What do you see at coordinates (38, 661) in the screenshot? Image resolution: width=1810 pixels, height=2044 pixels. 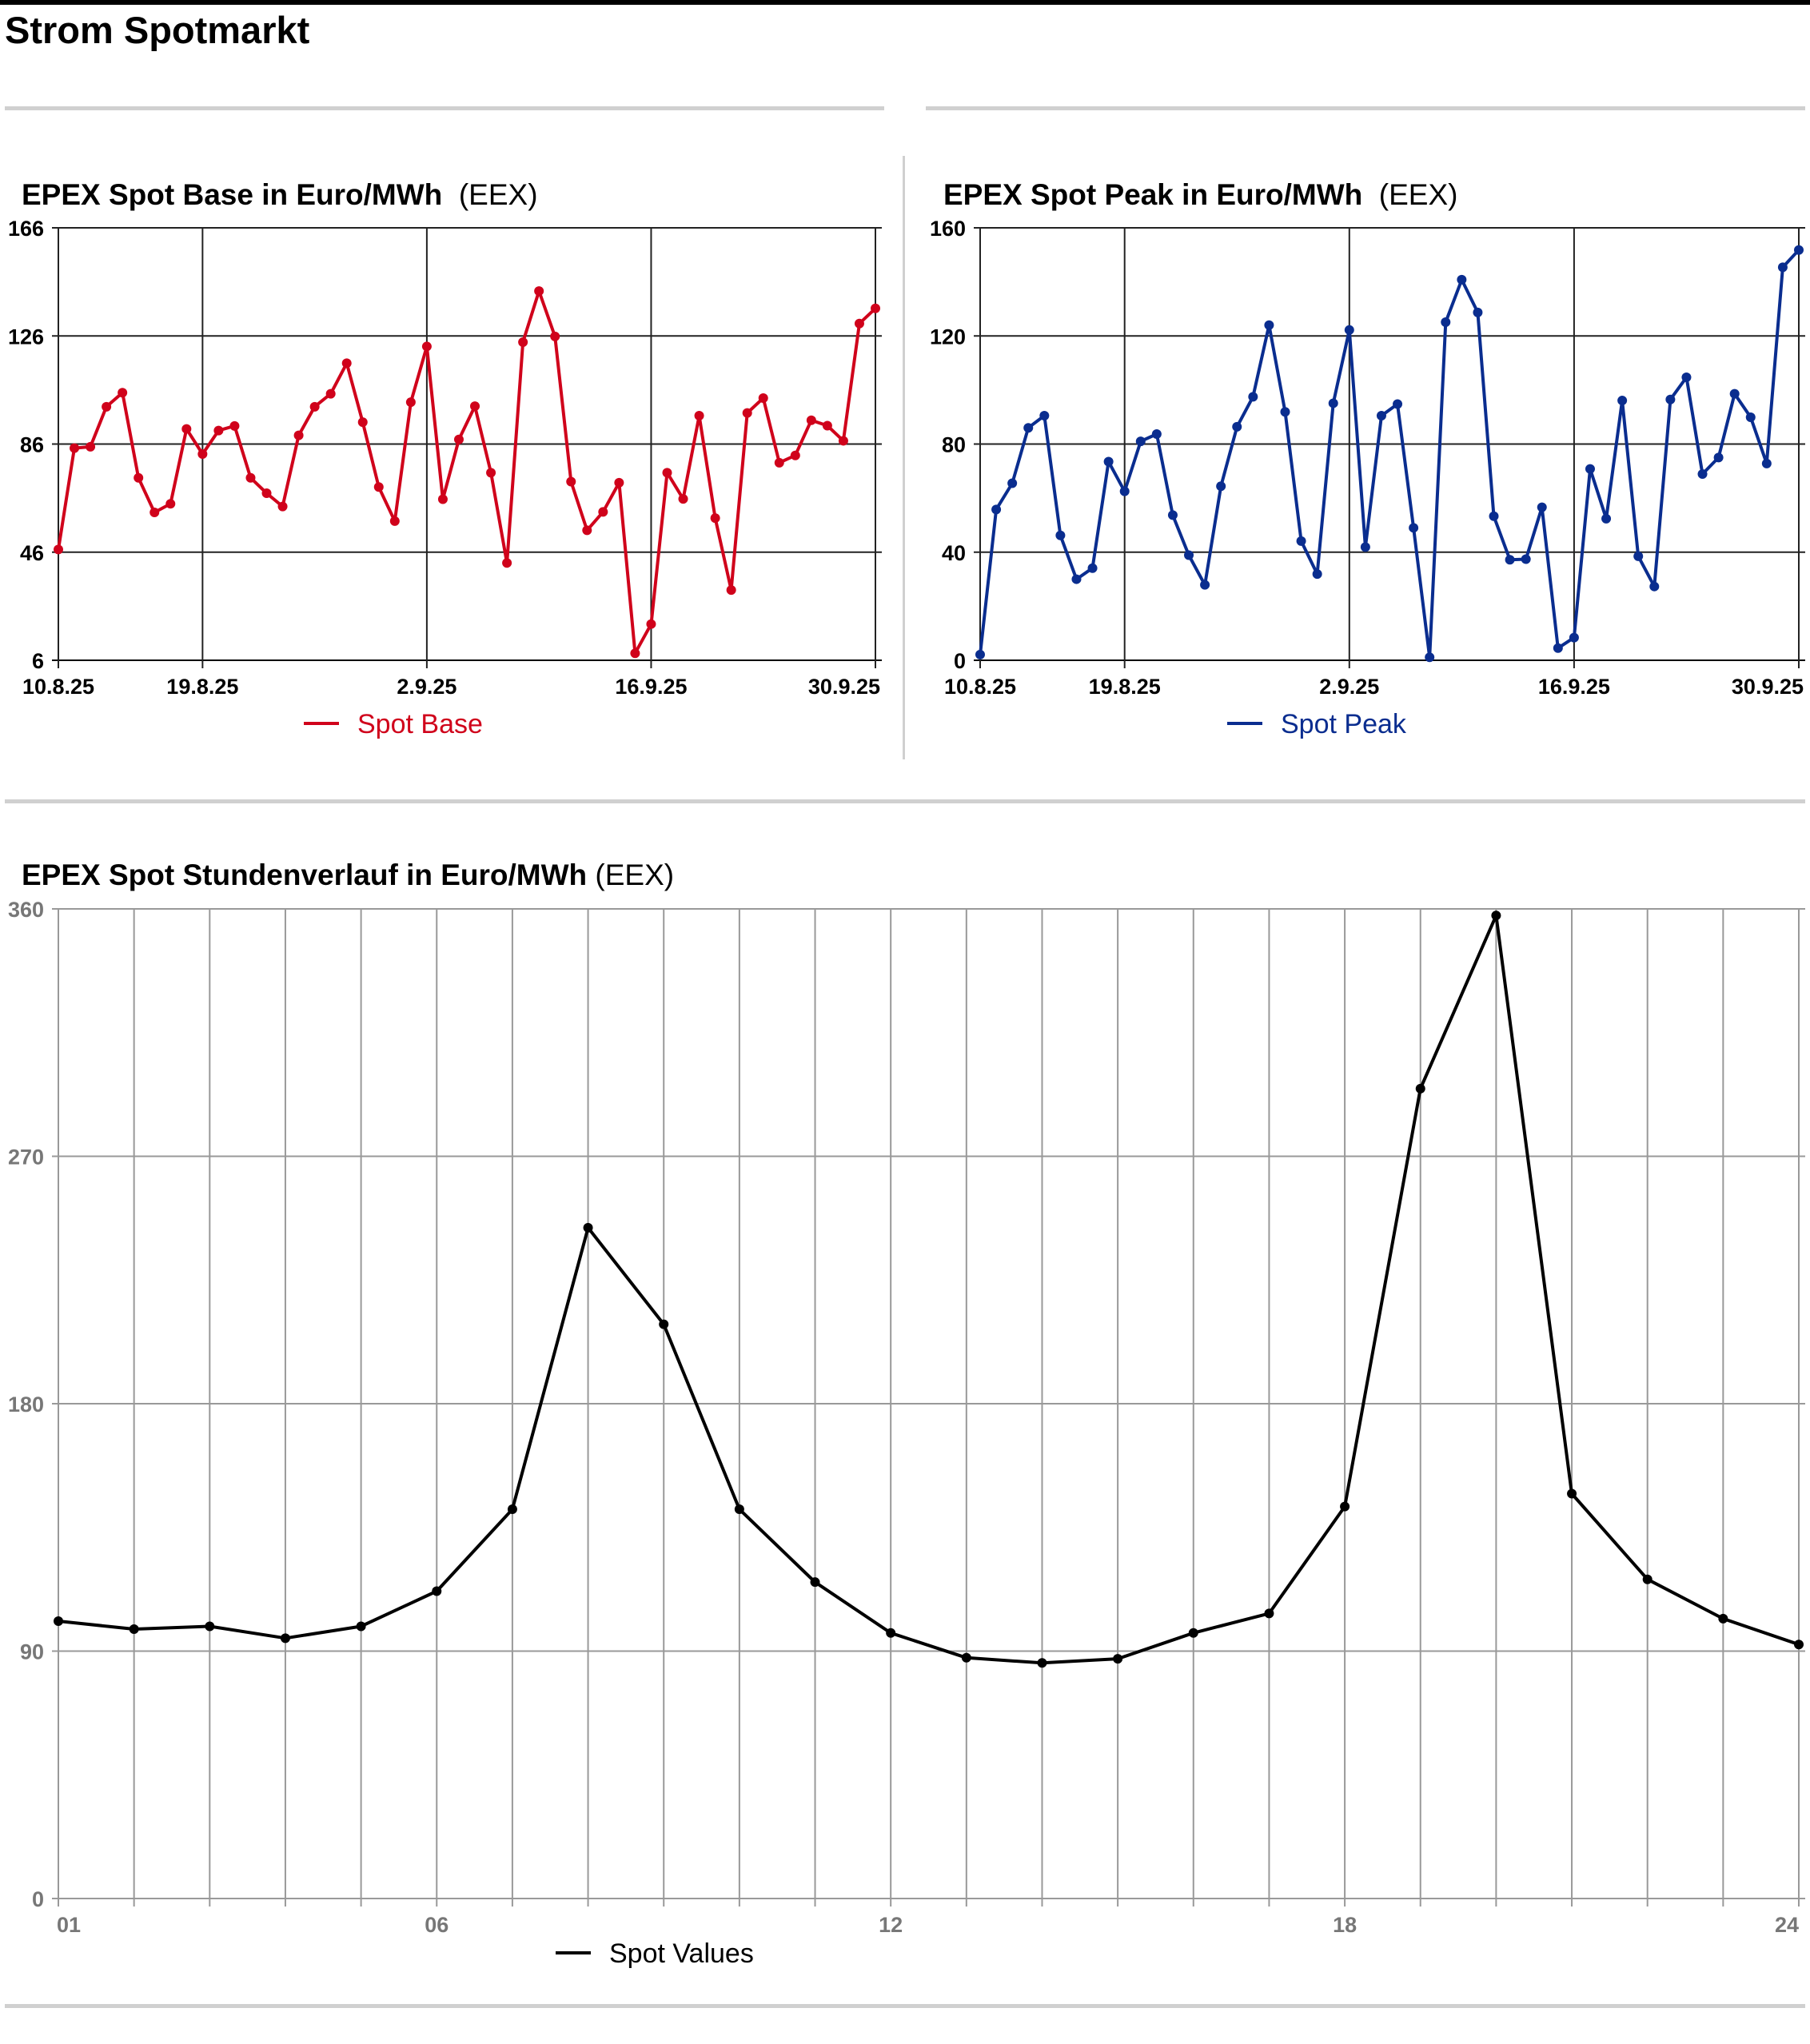 I see `y-tick-label: 6` at bounding box center [38, 661].